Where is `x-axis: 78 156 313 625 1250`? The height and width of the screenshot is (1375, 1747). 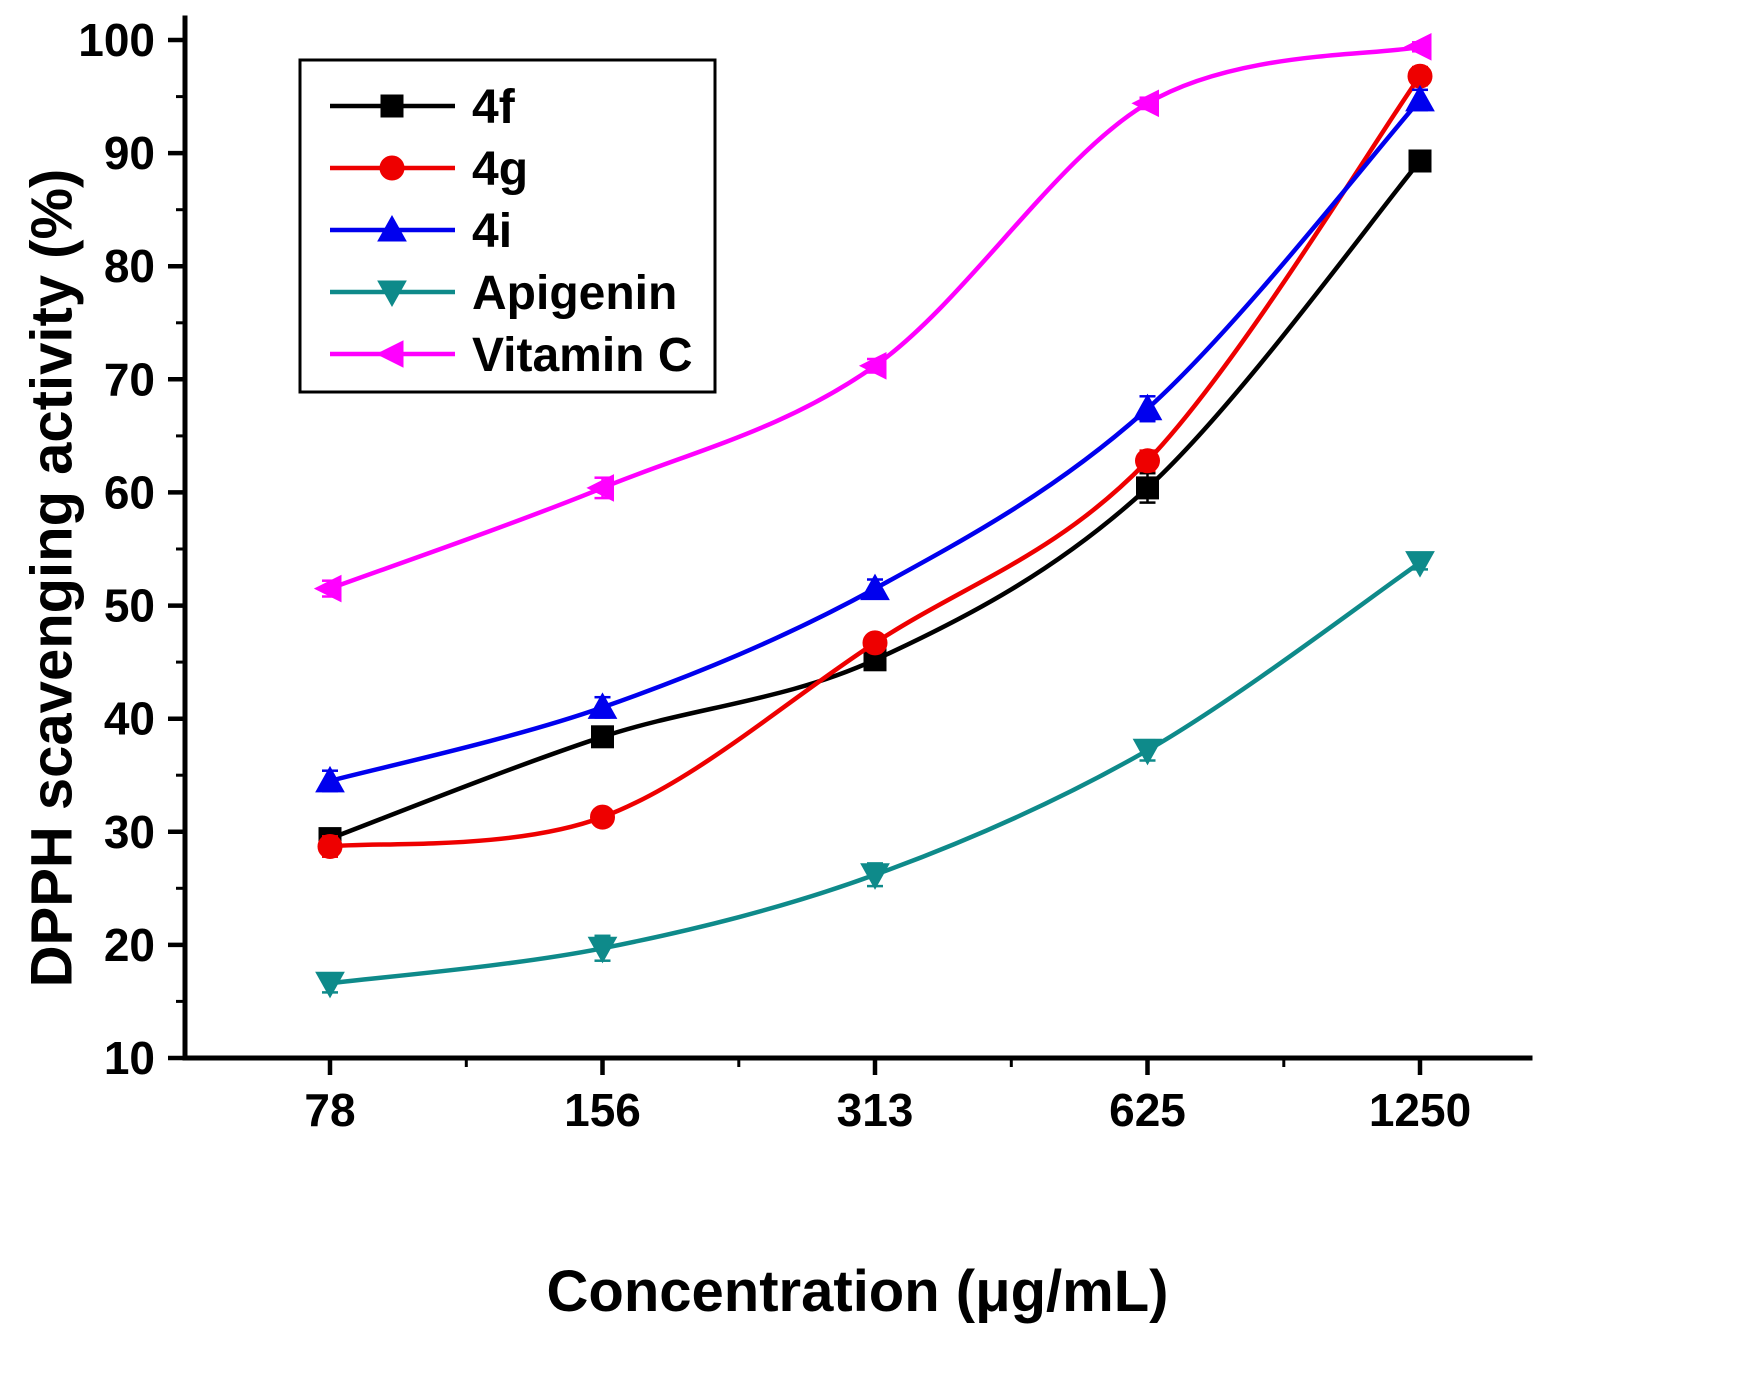 x-axis: 78 156 313 625 1250 is located at coordinates (857, 1095).